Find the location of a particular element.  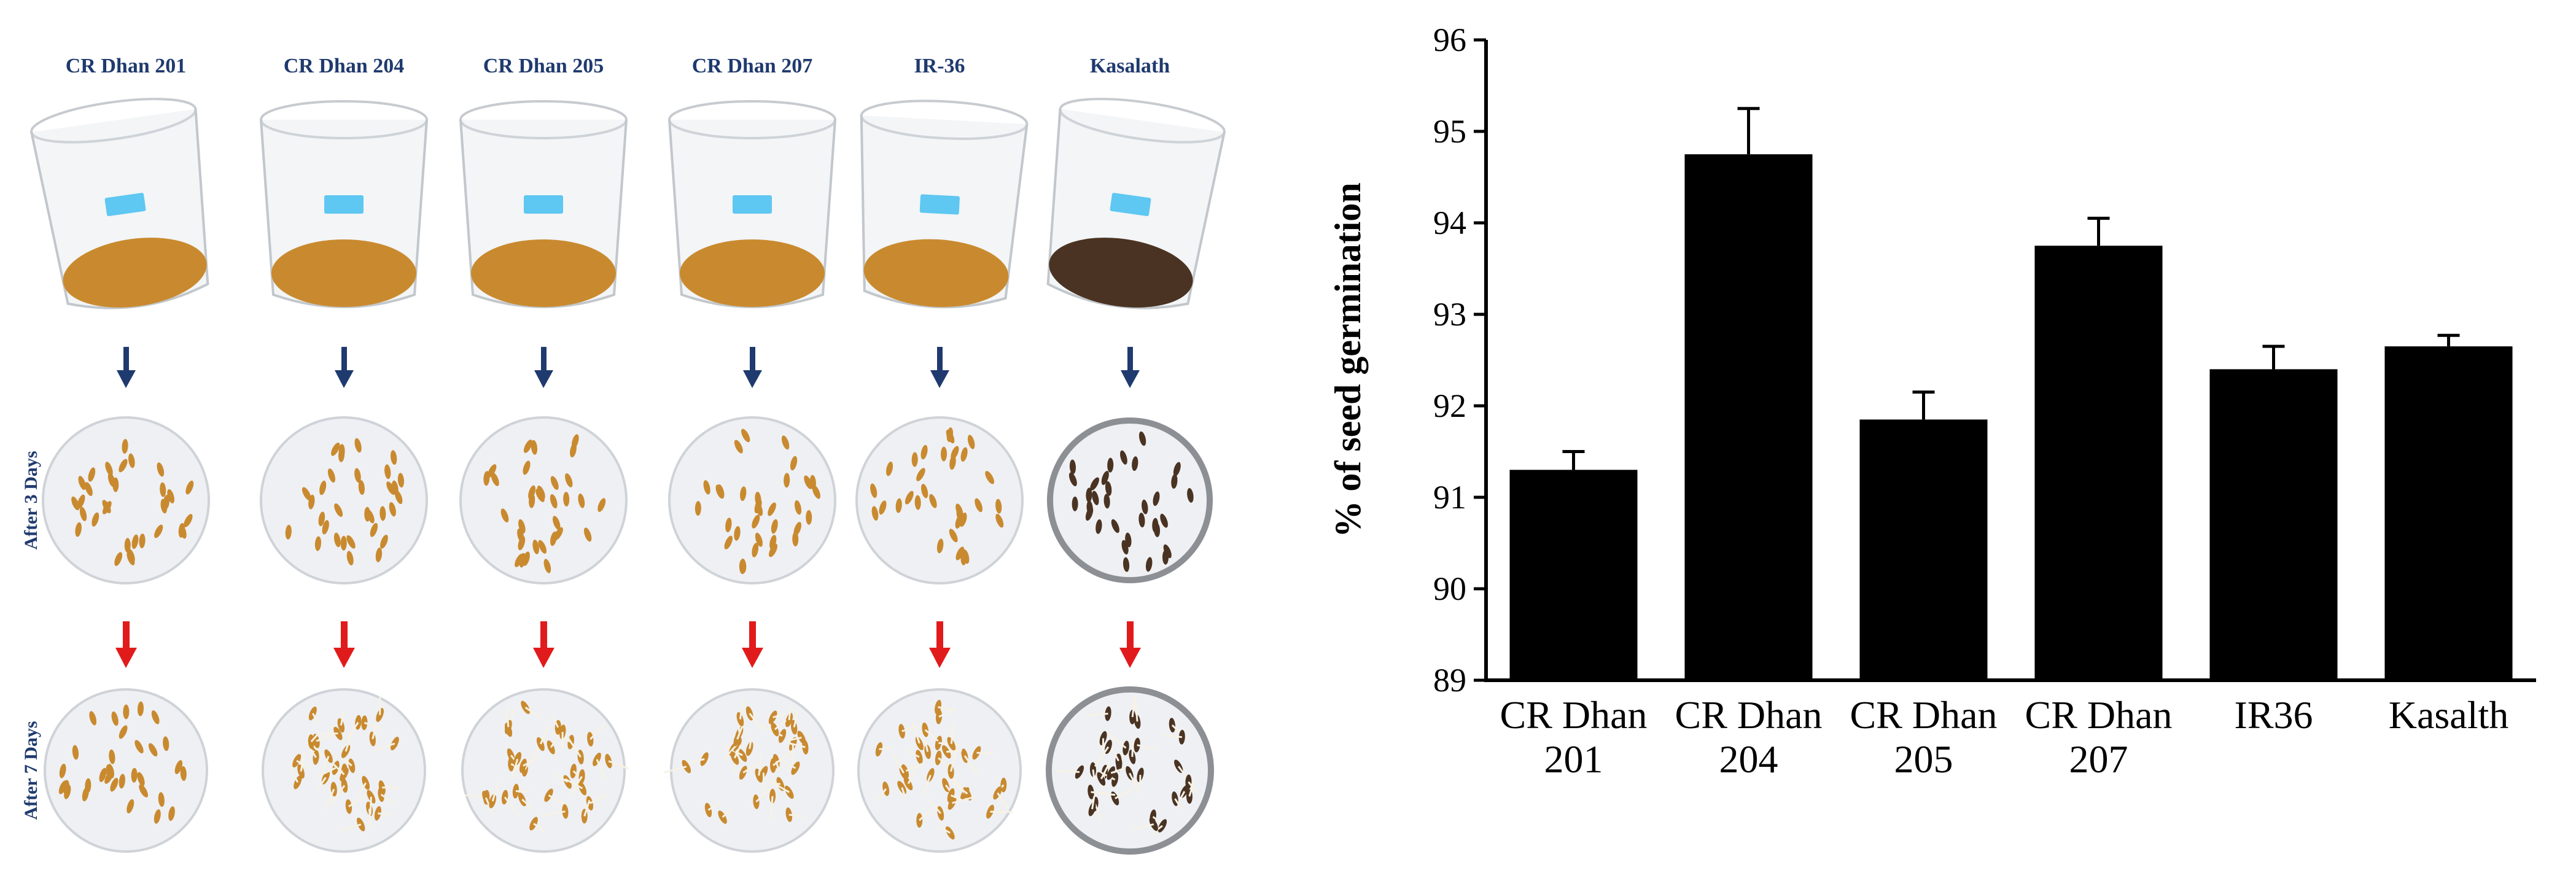

y-tick-label: 96 is located at coordinates (1449, 39).